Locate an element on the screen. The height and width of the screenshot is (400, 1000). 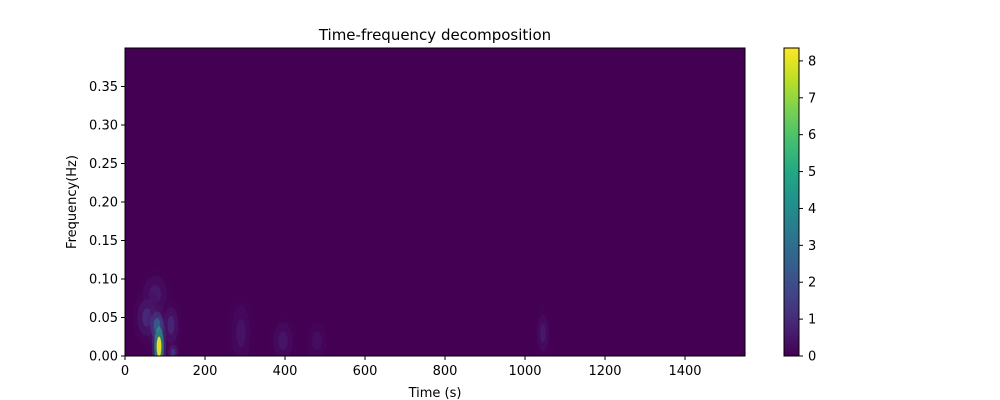
y-tick-label: 0.20 is located at coordinates (103, 203).